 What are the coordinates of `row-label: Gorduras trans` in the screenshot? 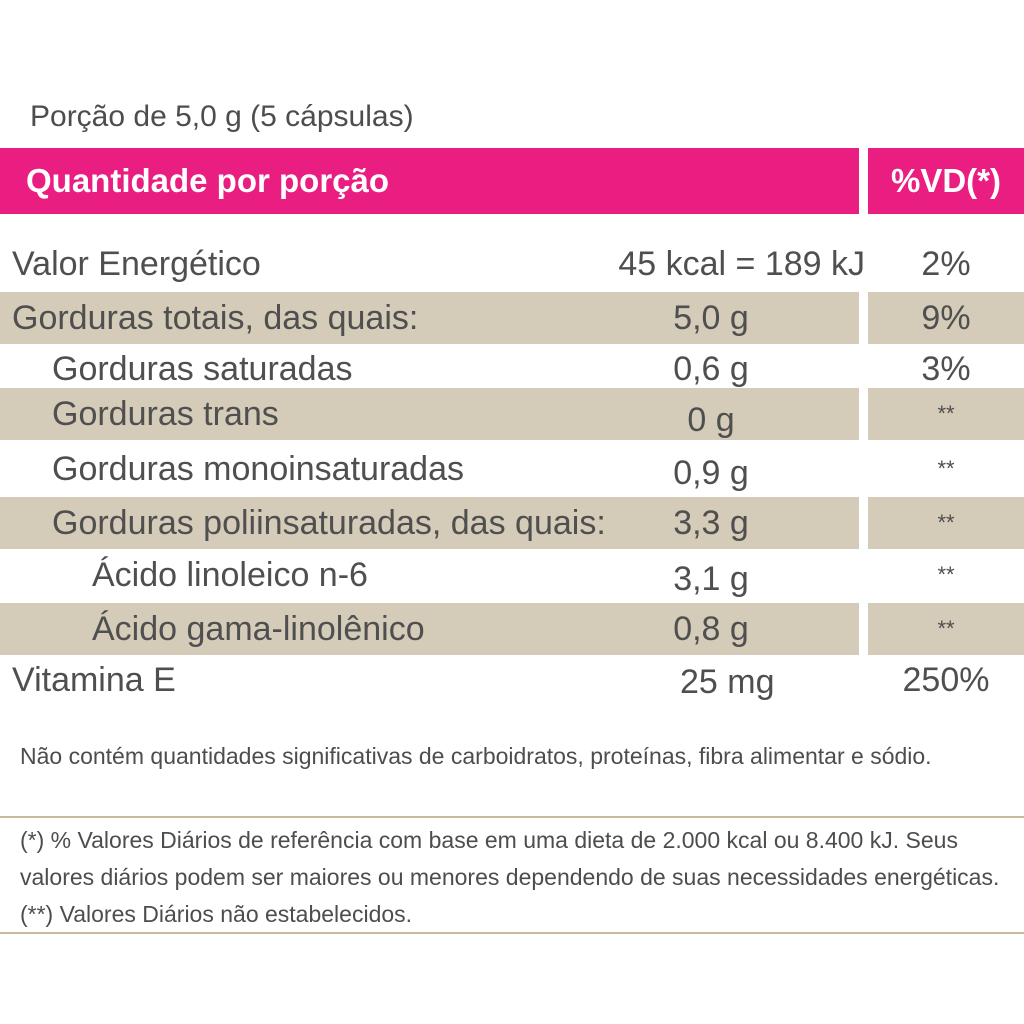 It's located at (165, 413).